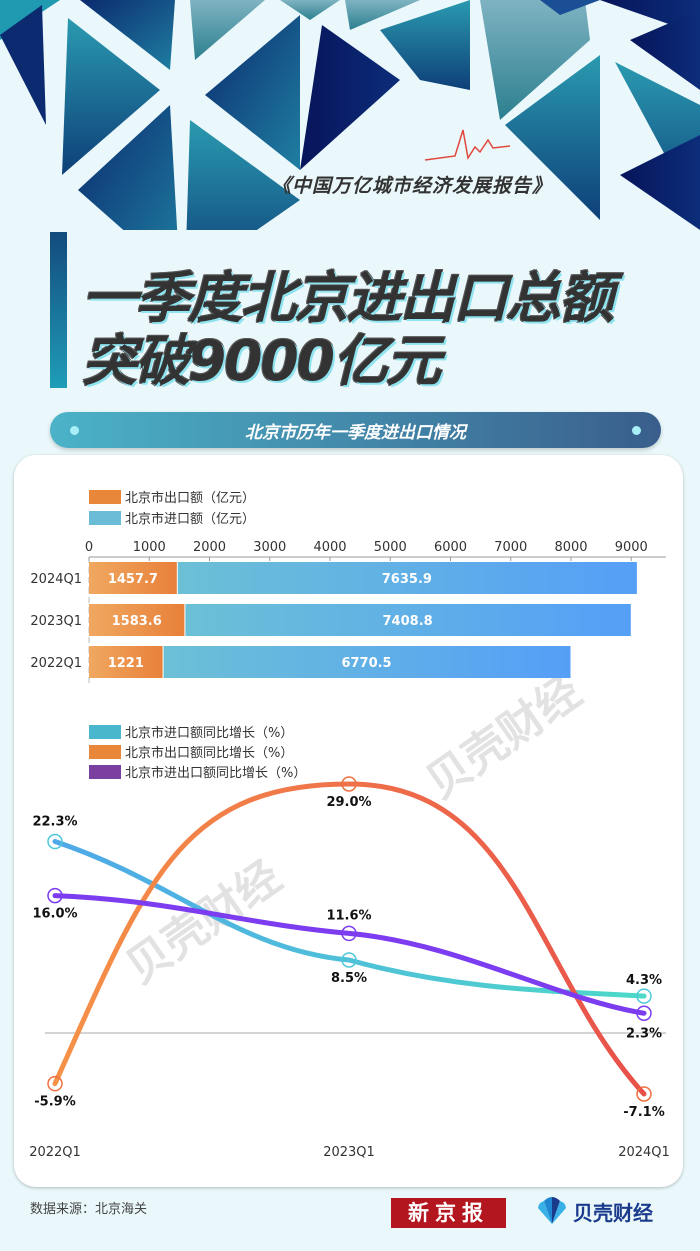  I want to click on bar-category-label: 2024Q1, so click(56, 579).